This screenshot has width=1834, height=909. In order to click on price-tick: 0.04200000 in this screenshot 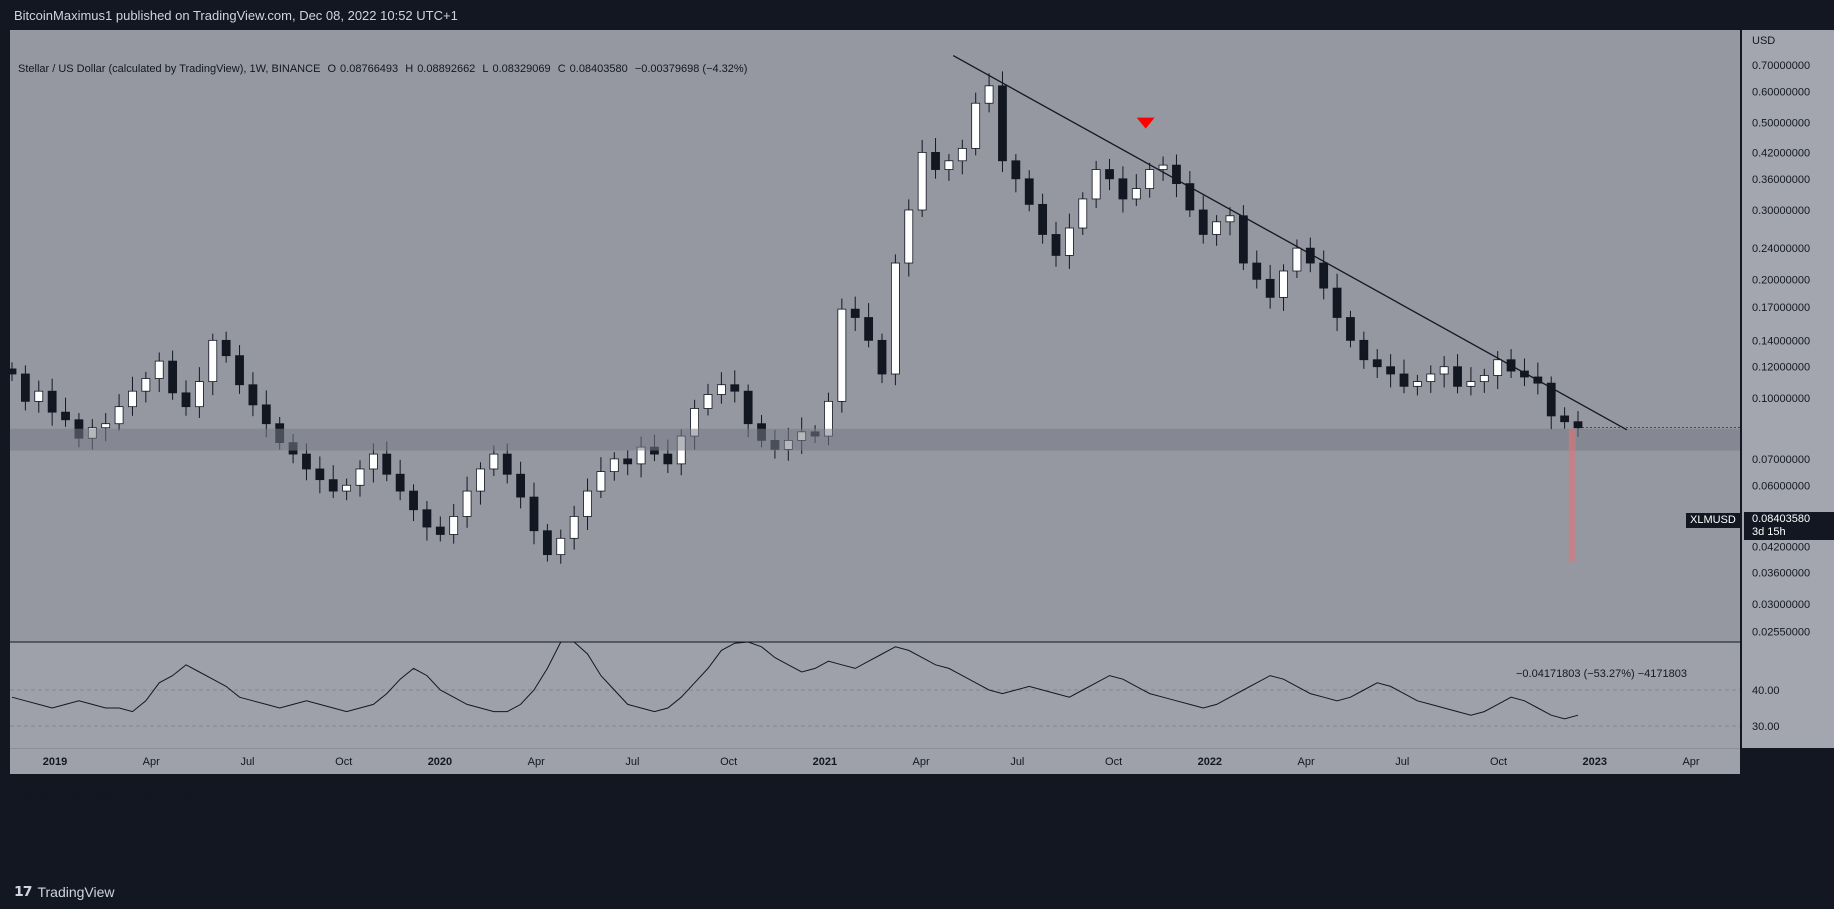, I will do `click(1781, 547)`.